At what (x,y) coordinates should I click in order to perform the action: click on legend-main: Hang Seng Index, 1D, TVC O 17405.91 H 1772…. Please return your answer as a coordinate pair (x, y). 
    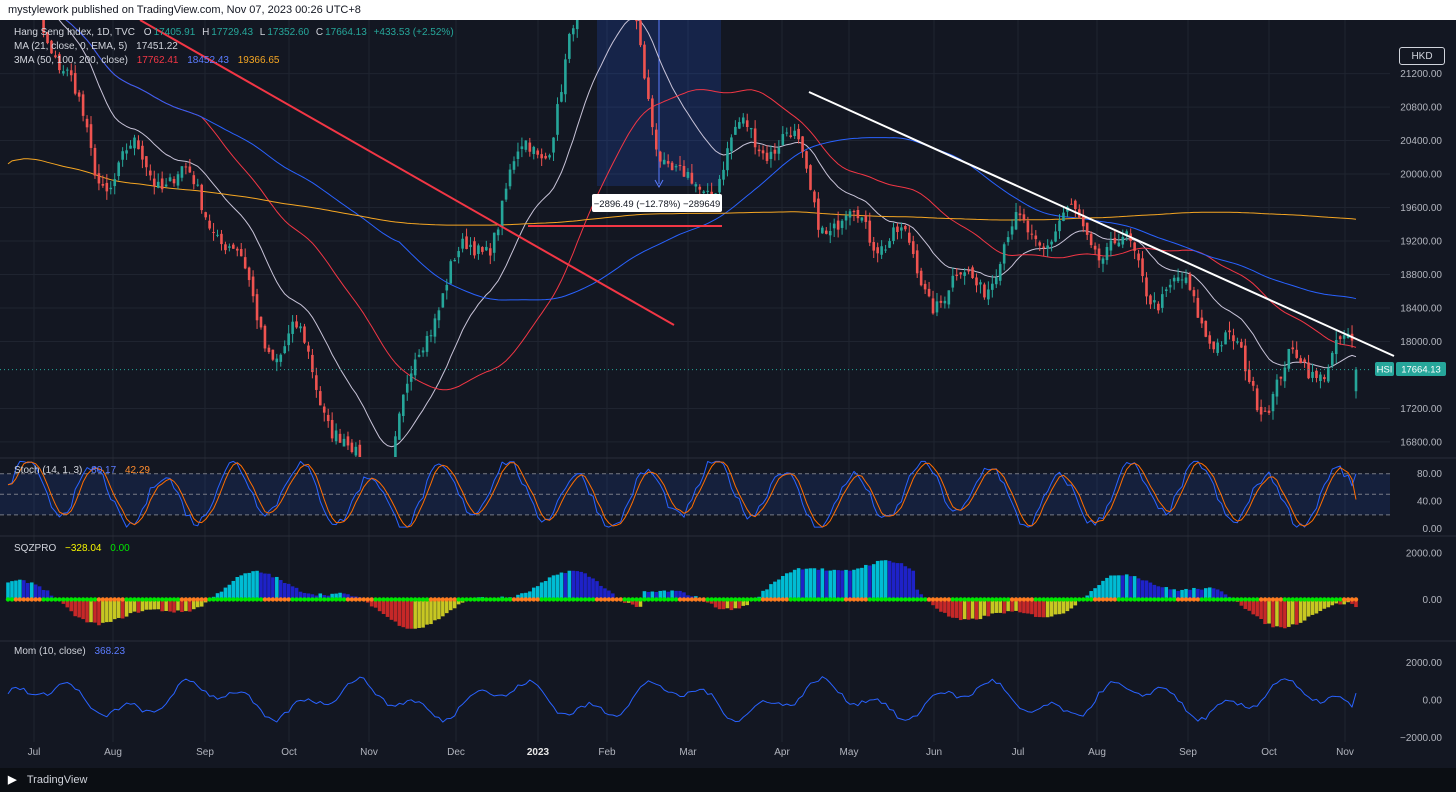
    Looking at the image, I should click on (234, 32).